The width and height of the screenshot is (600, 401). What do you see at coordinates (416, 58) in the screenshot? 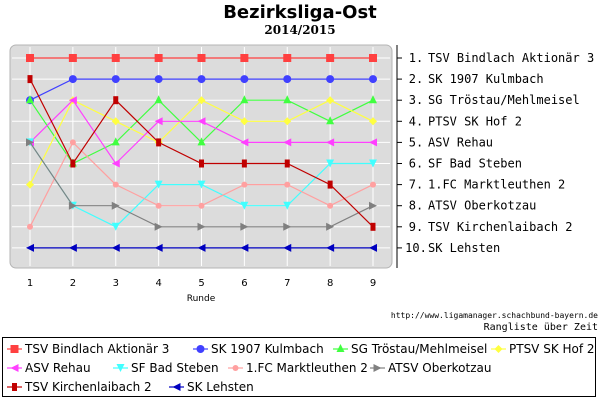
I see `rank-number: 1.` at bounding box center [416, 58].